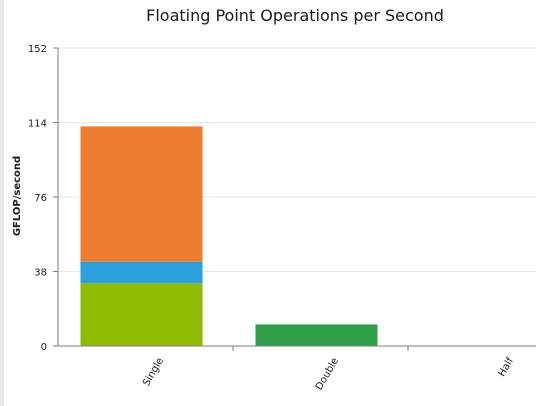  Describe the element at coordinates (295, 15) in the screenshot. I see `chart-title: Floating Point Operations per Second` at that location.